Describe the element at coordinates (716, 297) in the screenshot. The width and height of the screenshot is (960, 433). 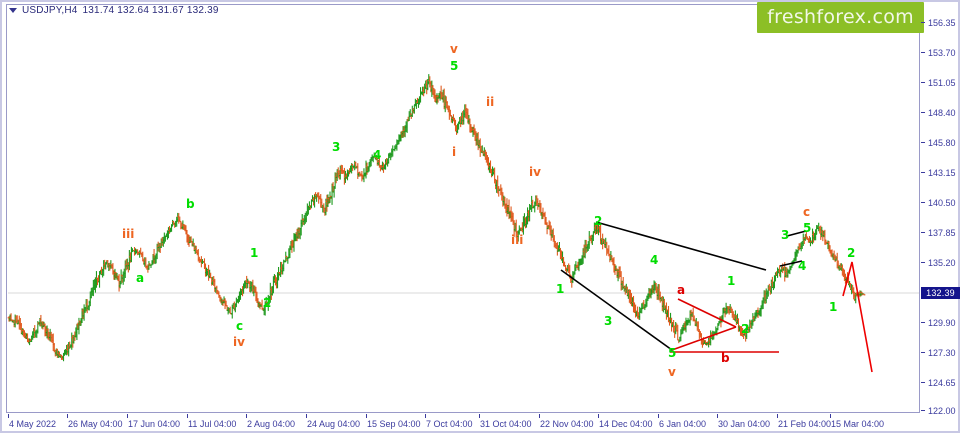
I see `analysis-trendlines` at that location.